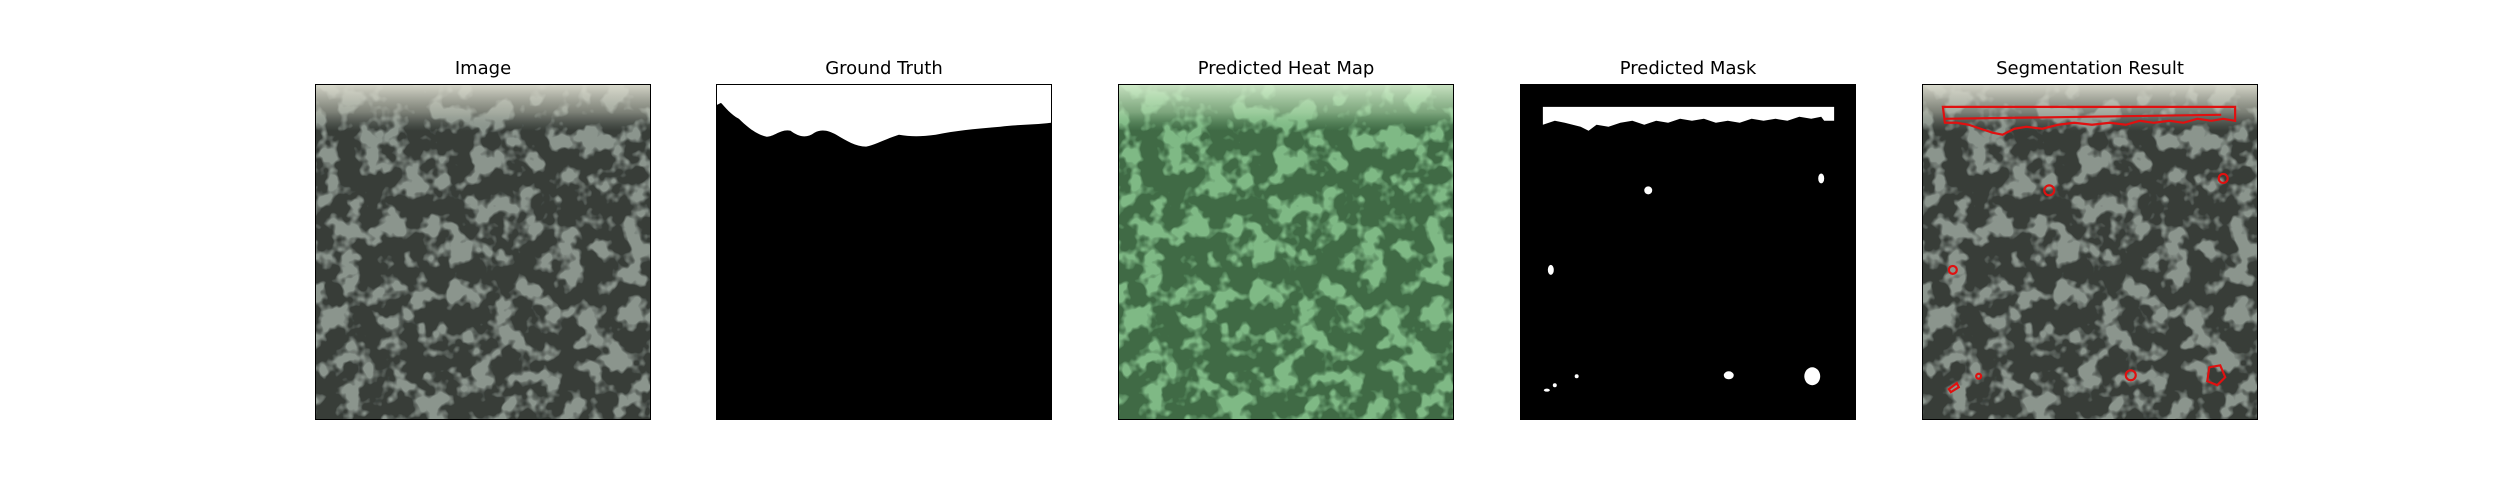  I want to click on heatmap-image, so click(1286, 252).